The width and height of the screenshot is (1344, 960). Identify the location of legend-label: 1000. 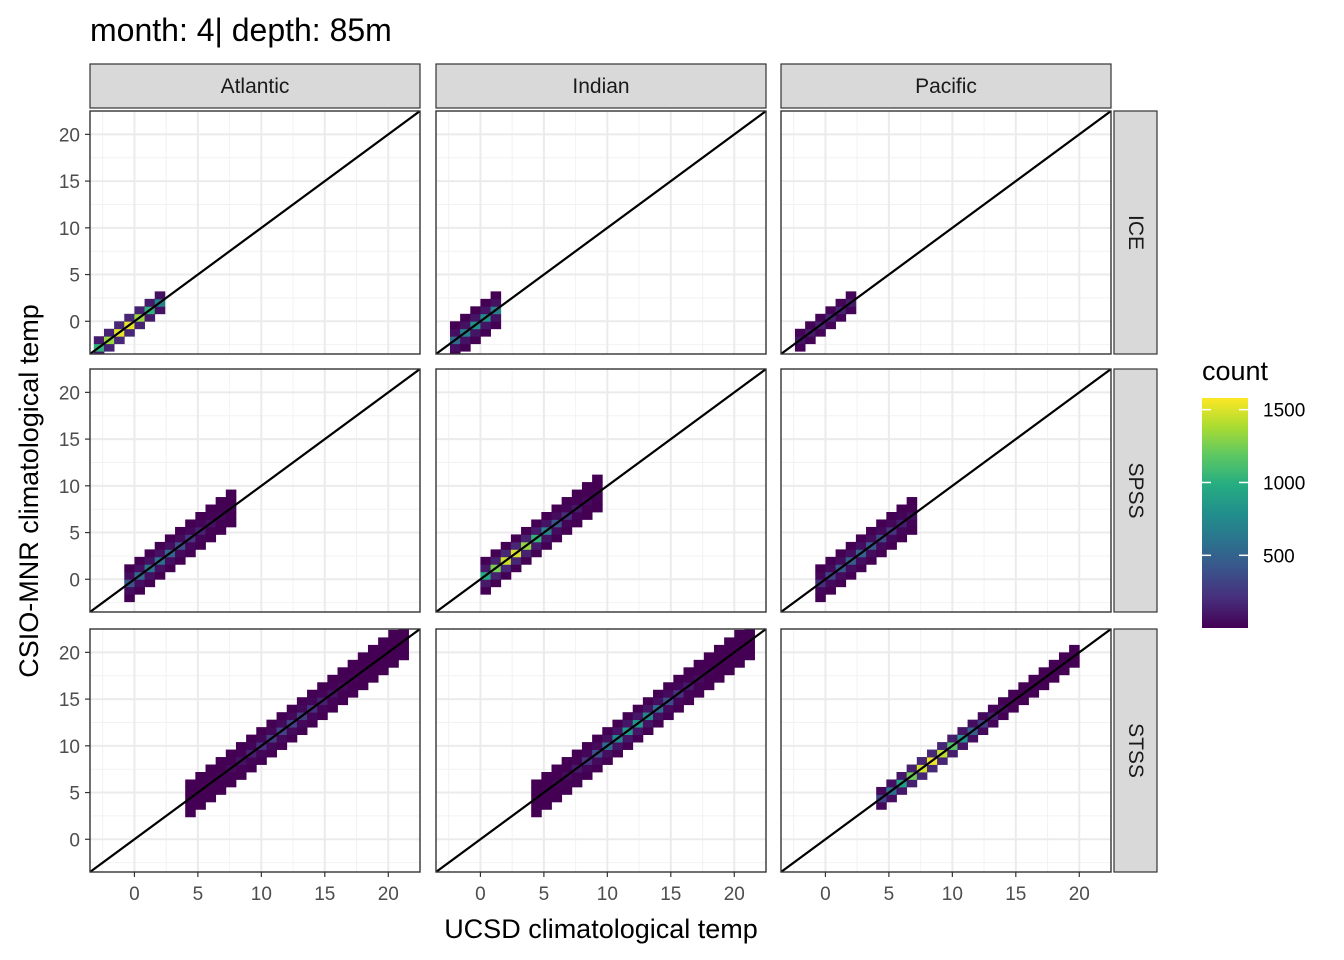
(1284, 483).